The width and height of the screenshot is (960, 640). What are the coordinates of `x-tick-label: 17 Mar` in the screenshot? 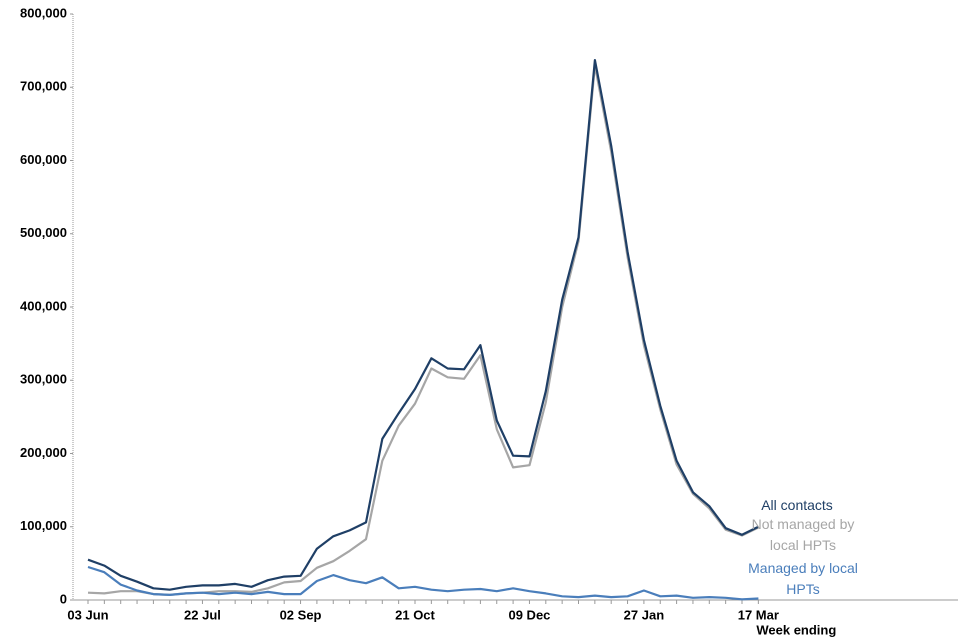 It's located at (758, 614).